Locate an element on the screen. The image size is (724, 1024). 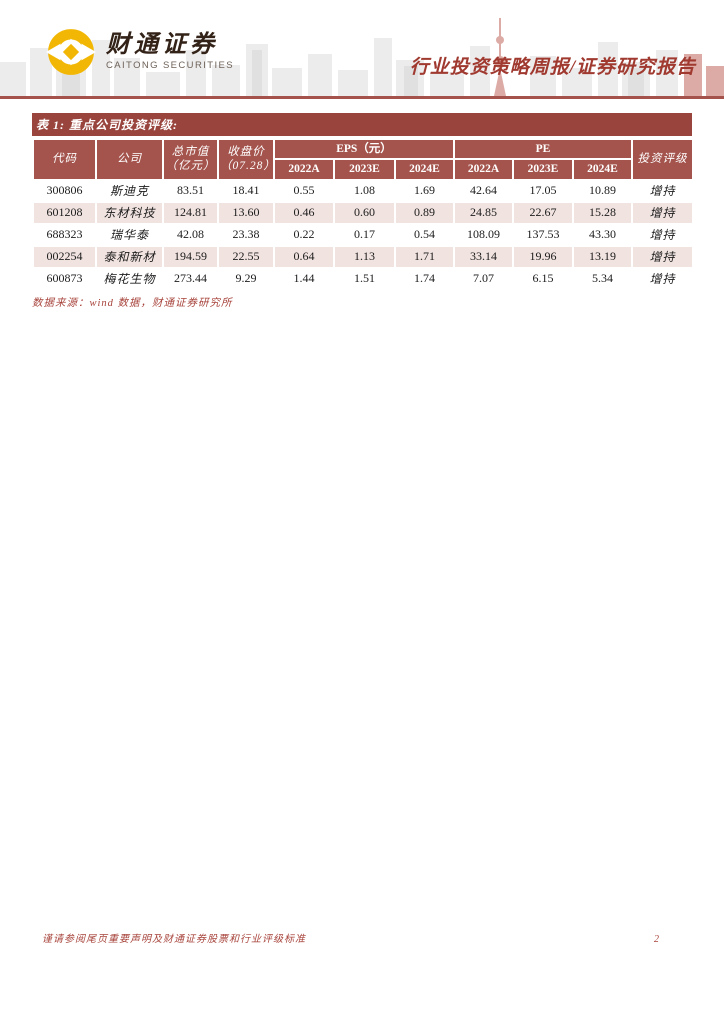
page-header: 财通证券 CAITONG SECURITIES 行业投资策略周报/证券研究报告 is located at coordinates (362, 49).